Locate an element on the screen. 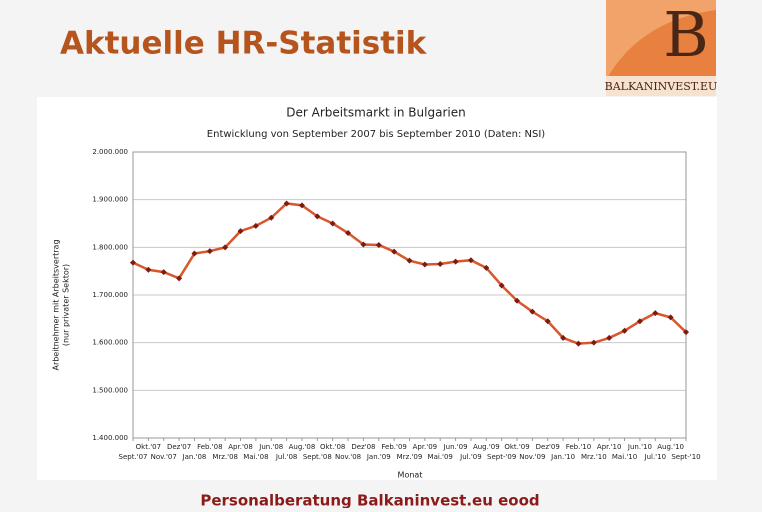 The image size is (762, 512). x-tick-label: Mai.'09 is located at coordinates (440, 457).